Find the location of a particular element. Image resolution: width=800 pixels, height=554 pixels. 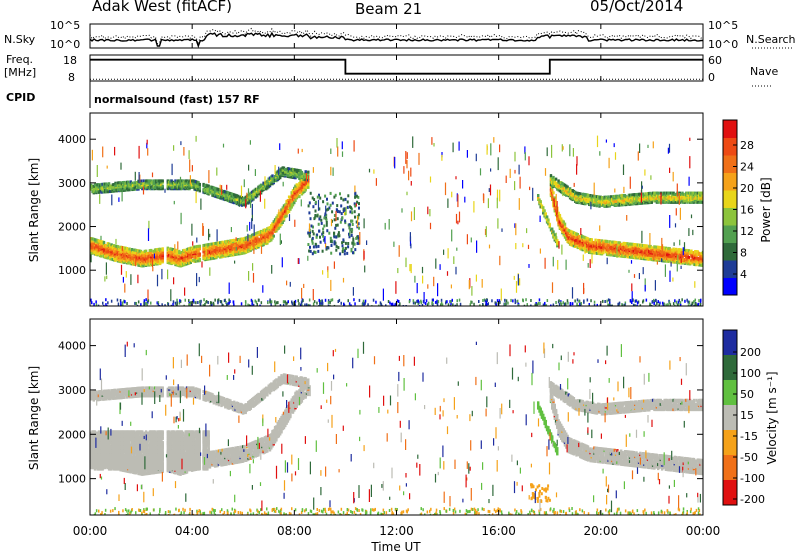

noise-right-tick-bottom: 10^0 is located at coordinates (723, 44).